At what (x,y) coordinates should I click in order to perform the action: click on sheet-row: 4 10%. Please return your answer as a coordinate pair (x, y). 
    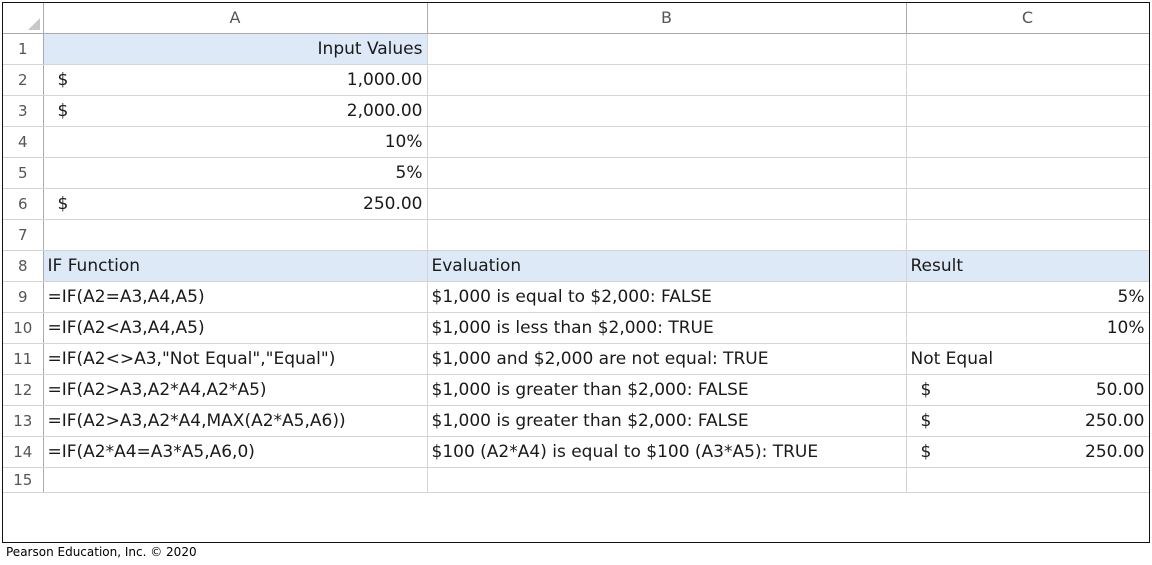
    Looking at the image, I should click on (576, 142).